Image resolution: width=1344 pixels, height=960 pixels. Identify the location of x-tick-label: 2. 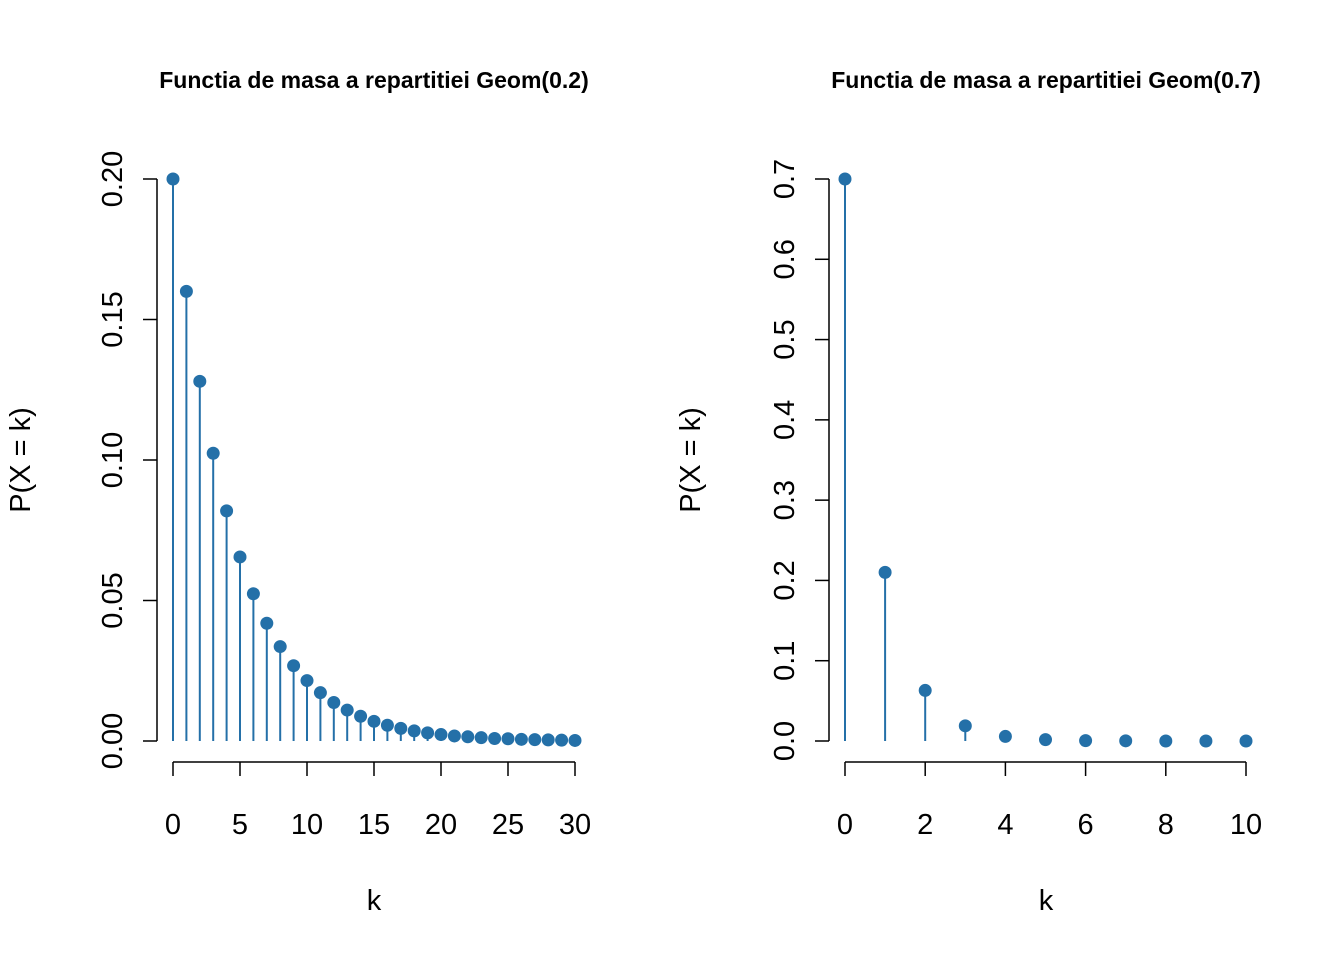
(925, 825).